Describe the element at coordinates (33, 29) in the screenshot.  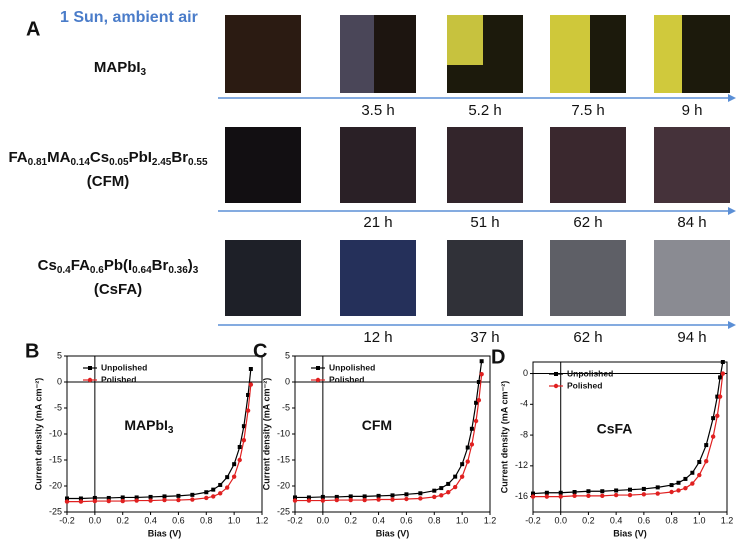
I see `panel-label: A` at that location.